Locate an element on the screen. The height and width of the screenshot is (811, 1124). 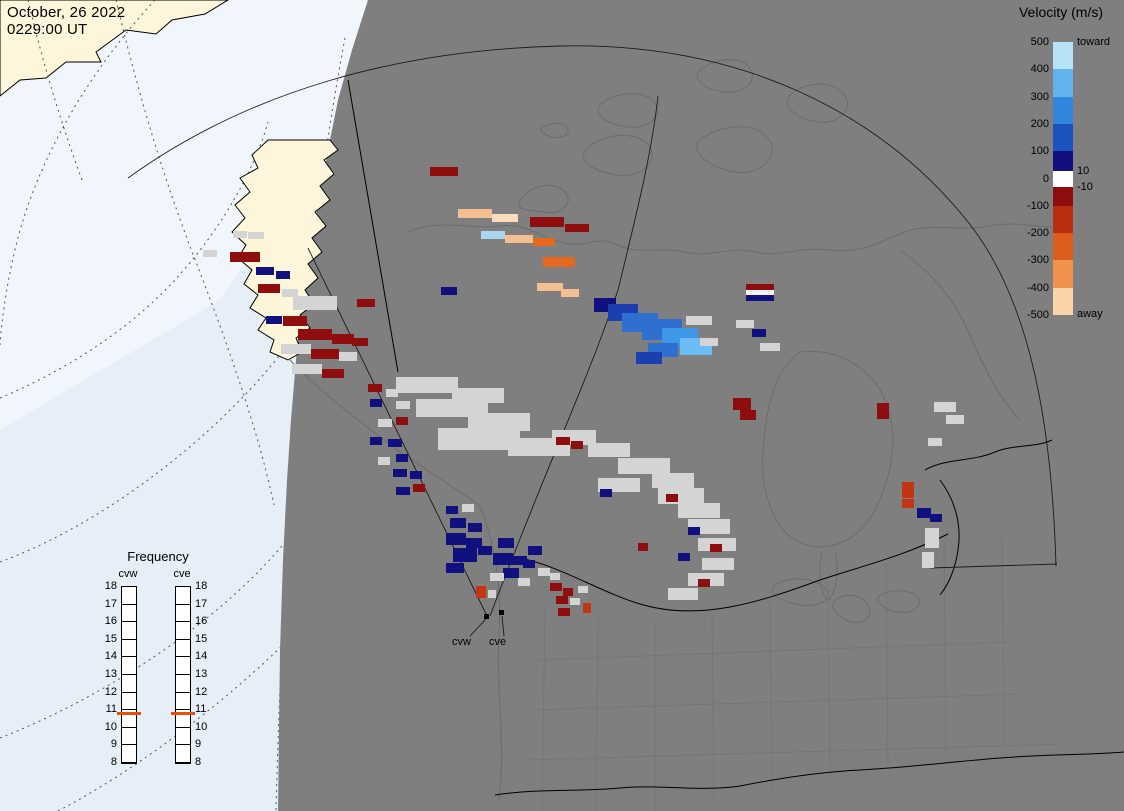
timestamp: October, 26 2022 0229:00 UT is located at coordinates (66, 21).